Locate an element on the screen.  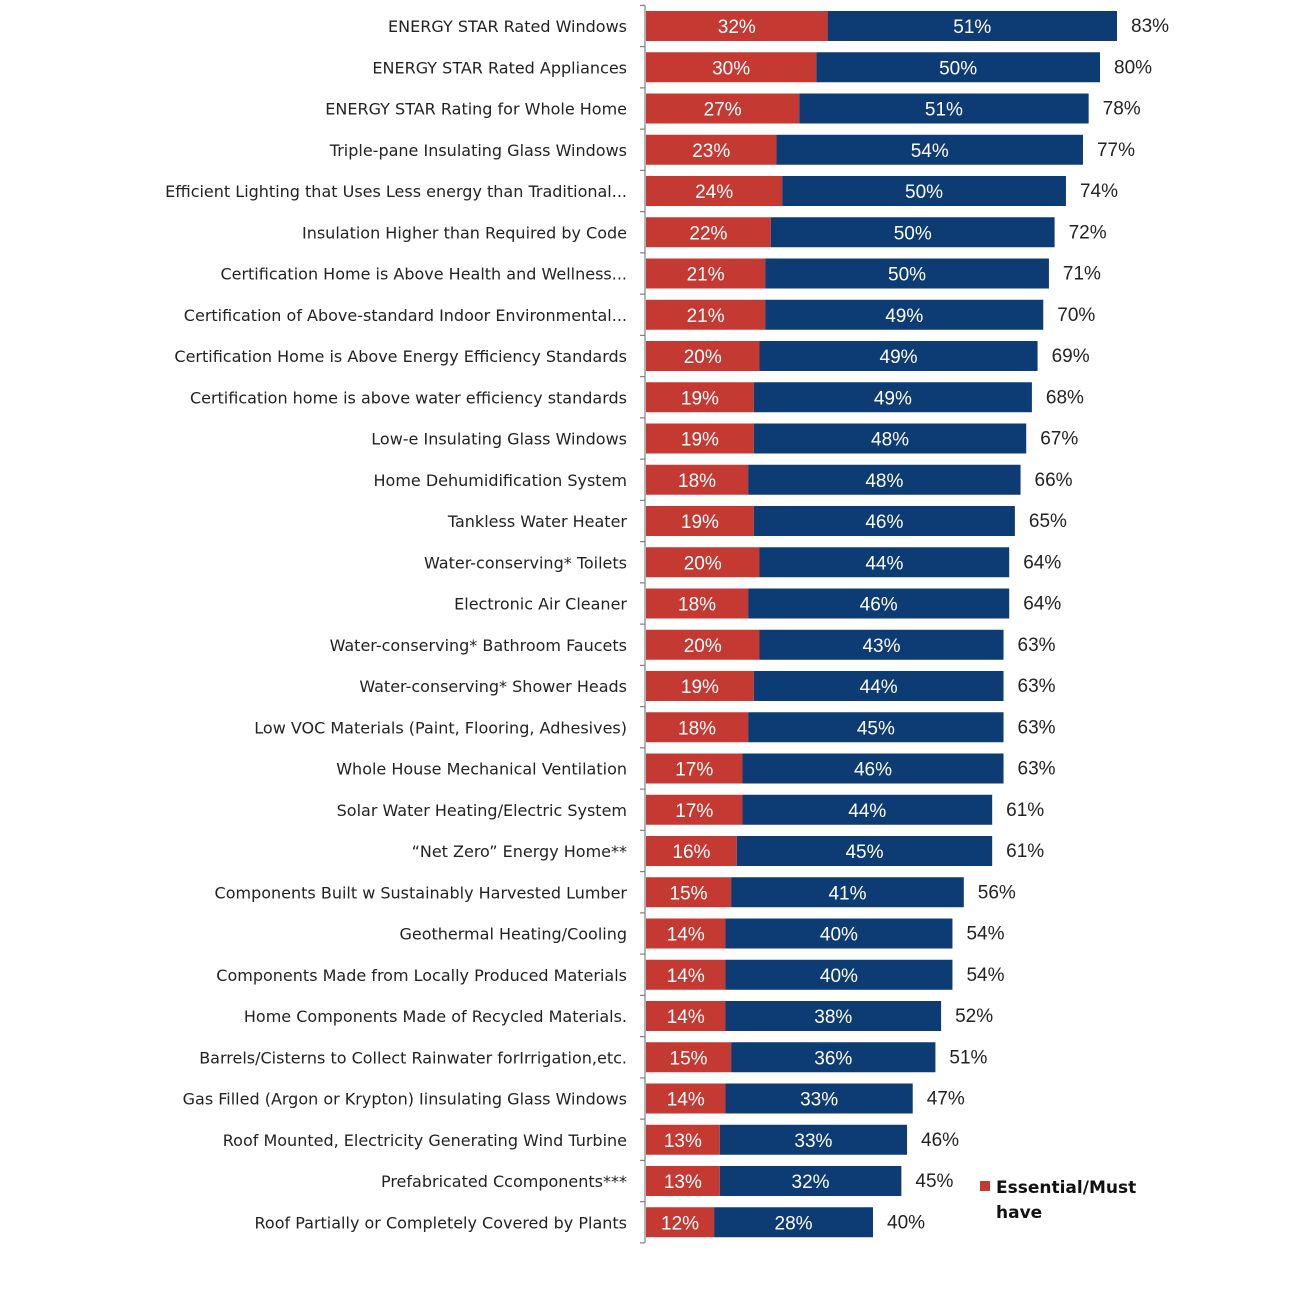
data-label-desirable: 33% is located at coordinates (819, 1100).